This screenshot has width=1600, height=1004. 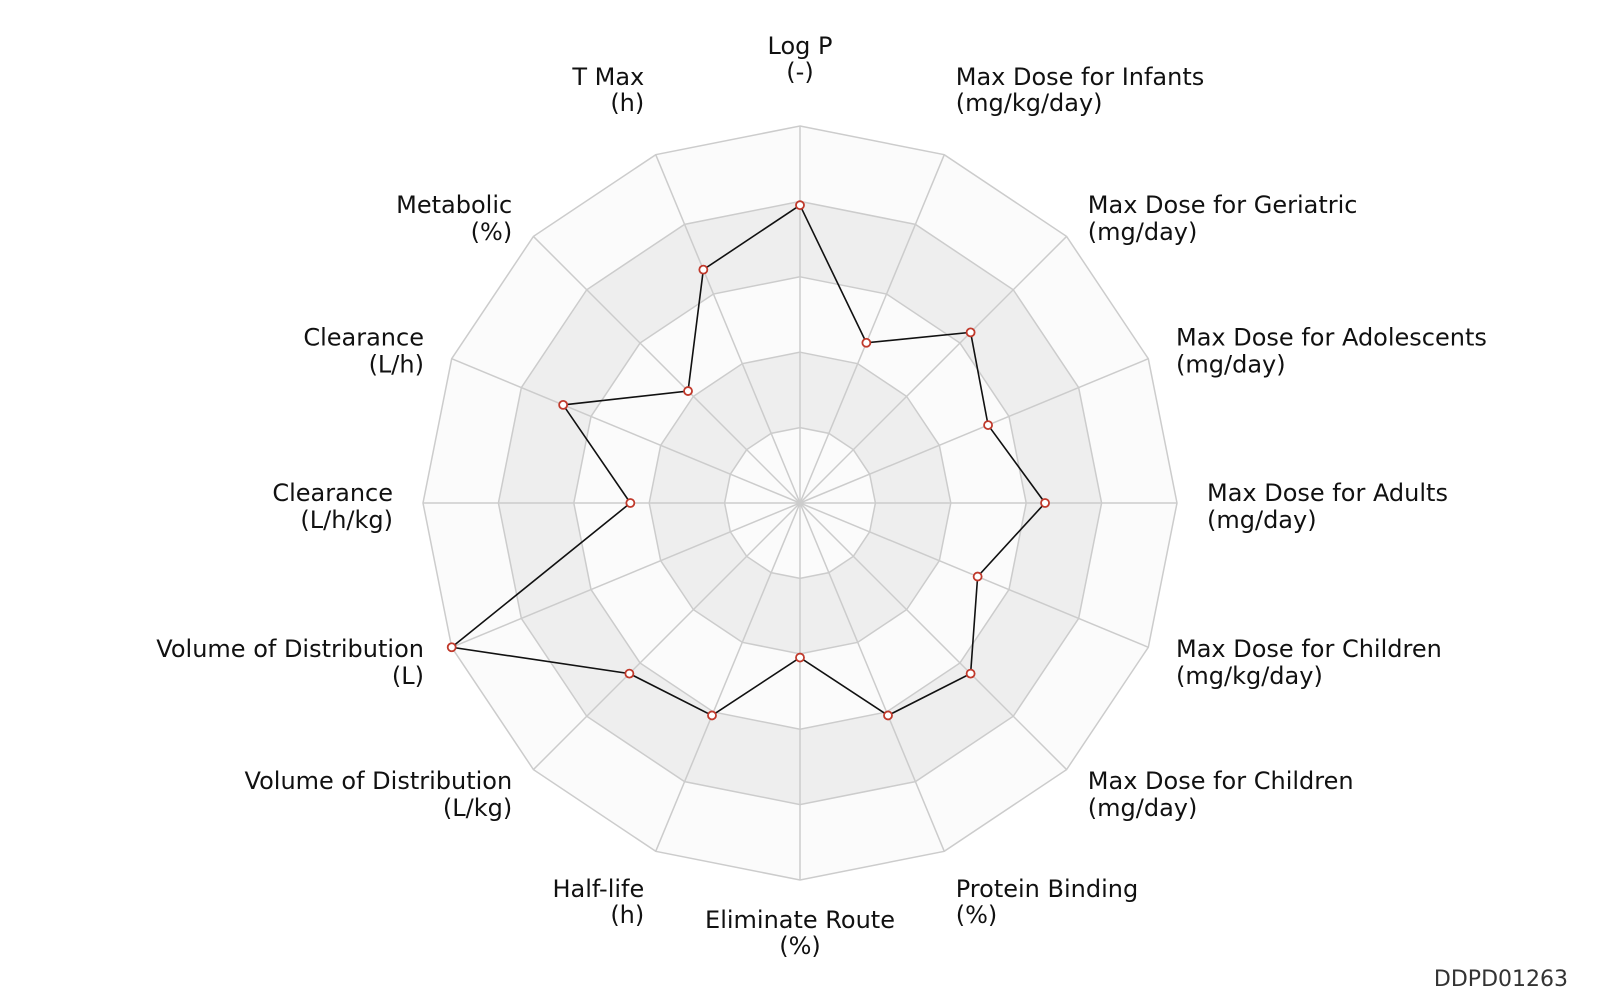 I want to click on axis-label: Max Dose for Geriatric, so click(x=1223, y=205).